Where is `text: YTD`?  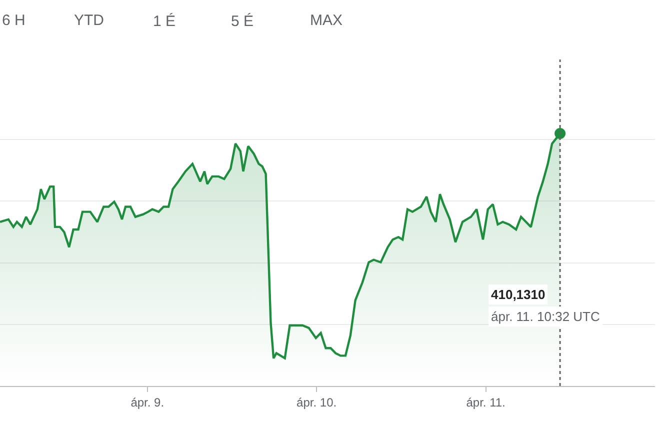
text: YTD is located at coordinates (89, 20).